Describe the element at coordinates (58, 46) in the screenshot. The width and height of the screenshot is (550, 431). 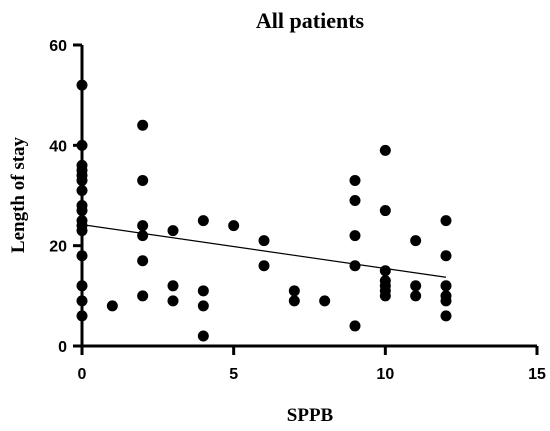
I see `y-tick-label: 60` at that location.